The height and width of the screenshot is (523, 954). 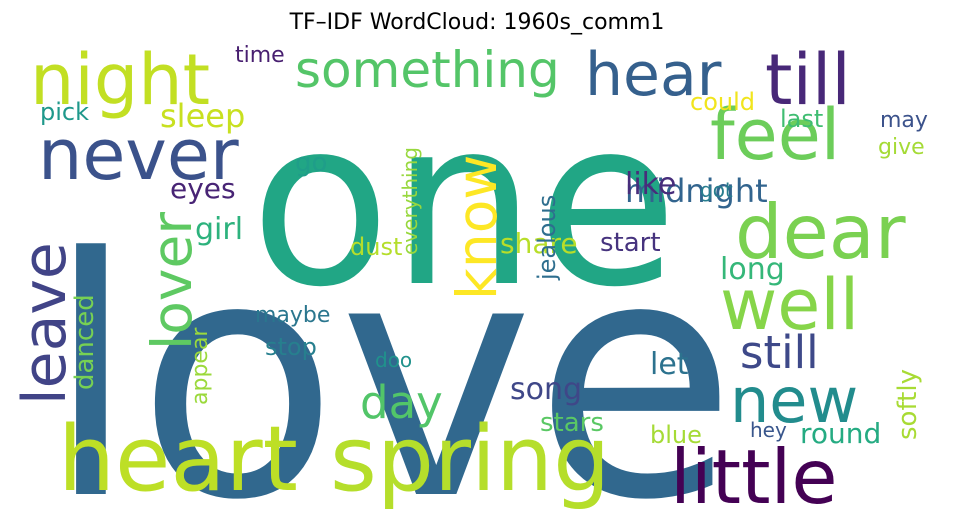 I want to click on word-pick: pick, so click(x=64, y=112).